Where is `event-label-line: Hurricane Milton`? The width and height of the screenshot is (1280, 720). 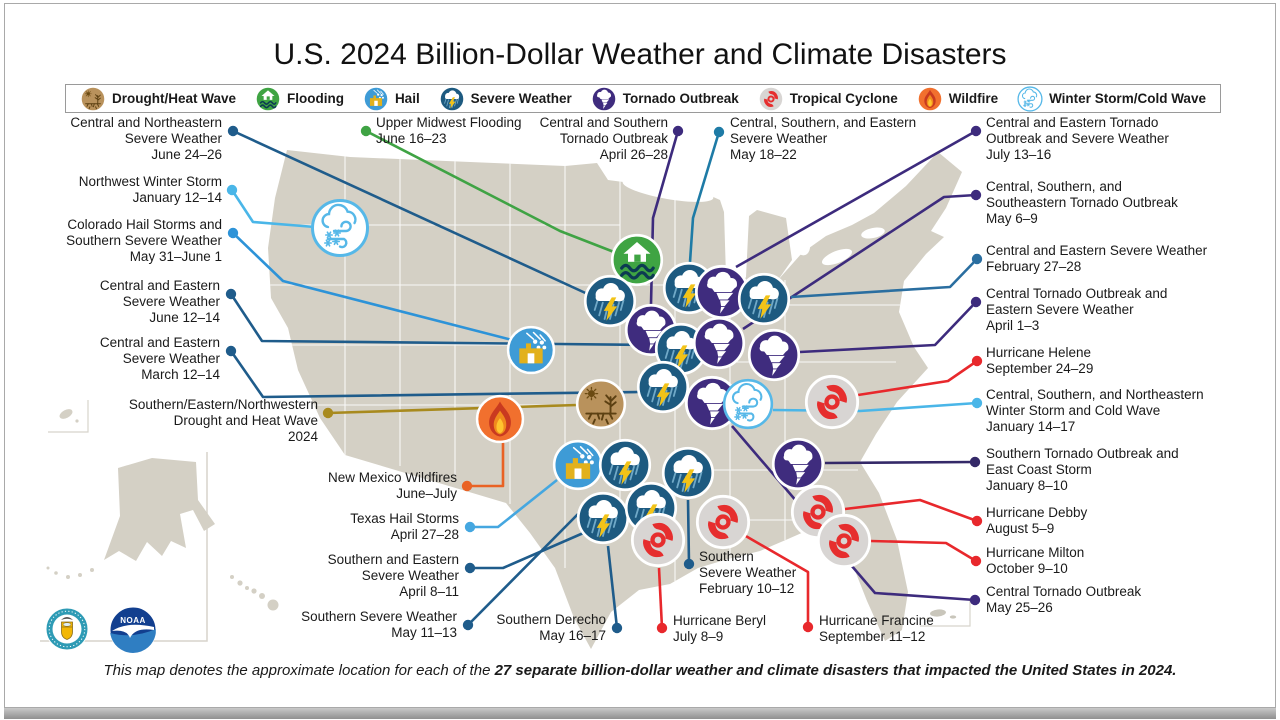
event-label-line: Hurricane Milton is located at coordinates (1035, 552).